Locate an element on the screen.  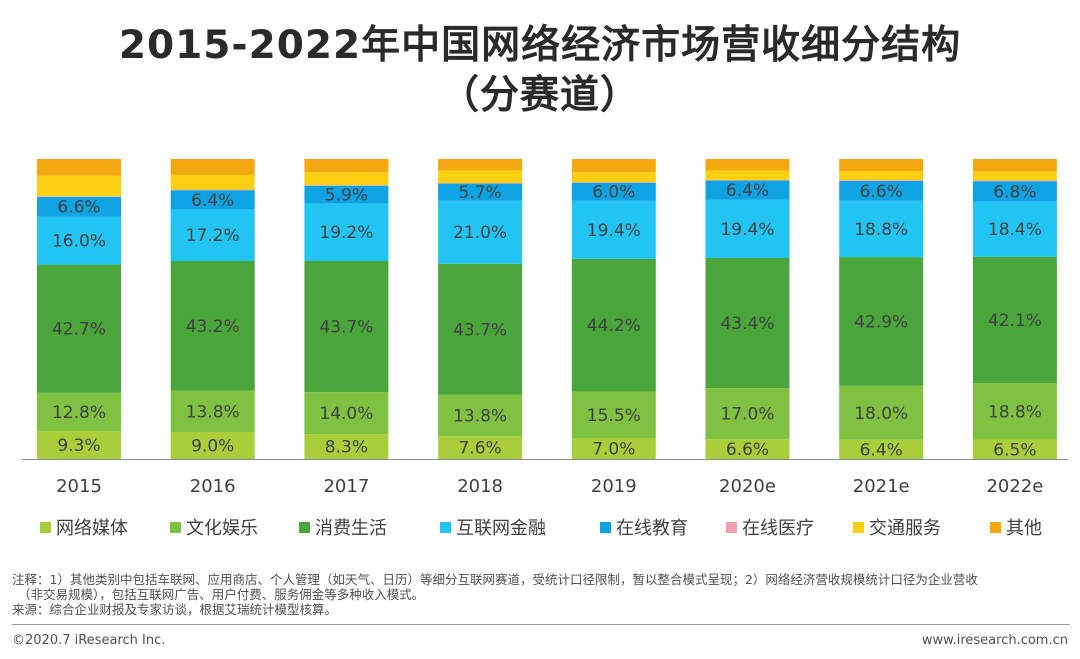
website: www.iresearch.com.cn is located at coordinates (994, 640).